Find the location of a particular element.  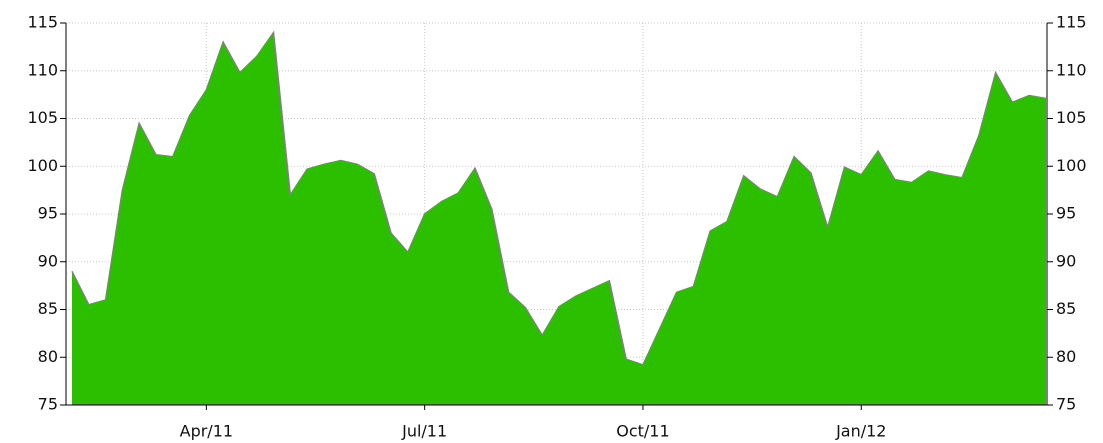

y-tick-label: 105 is located at coordinates (42, 117).